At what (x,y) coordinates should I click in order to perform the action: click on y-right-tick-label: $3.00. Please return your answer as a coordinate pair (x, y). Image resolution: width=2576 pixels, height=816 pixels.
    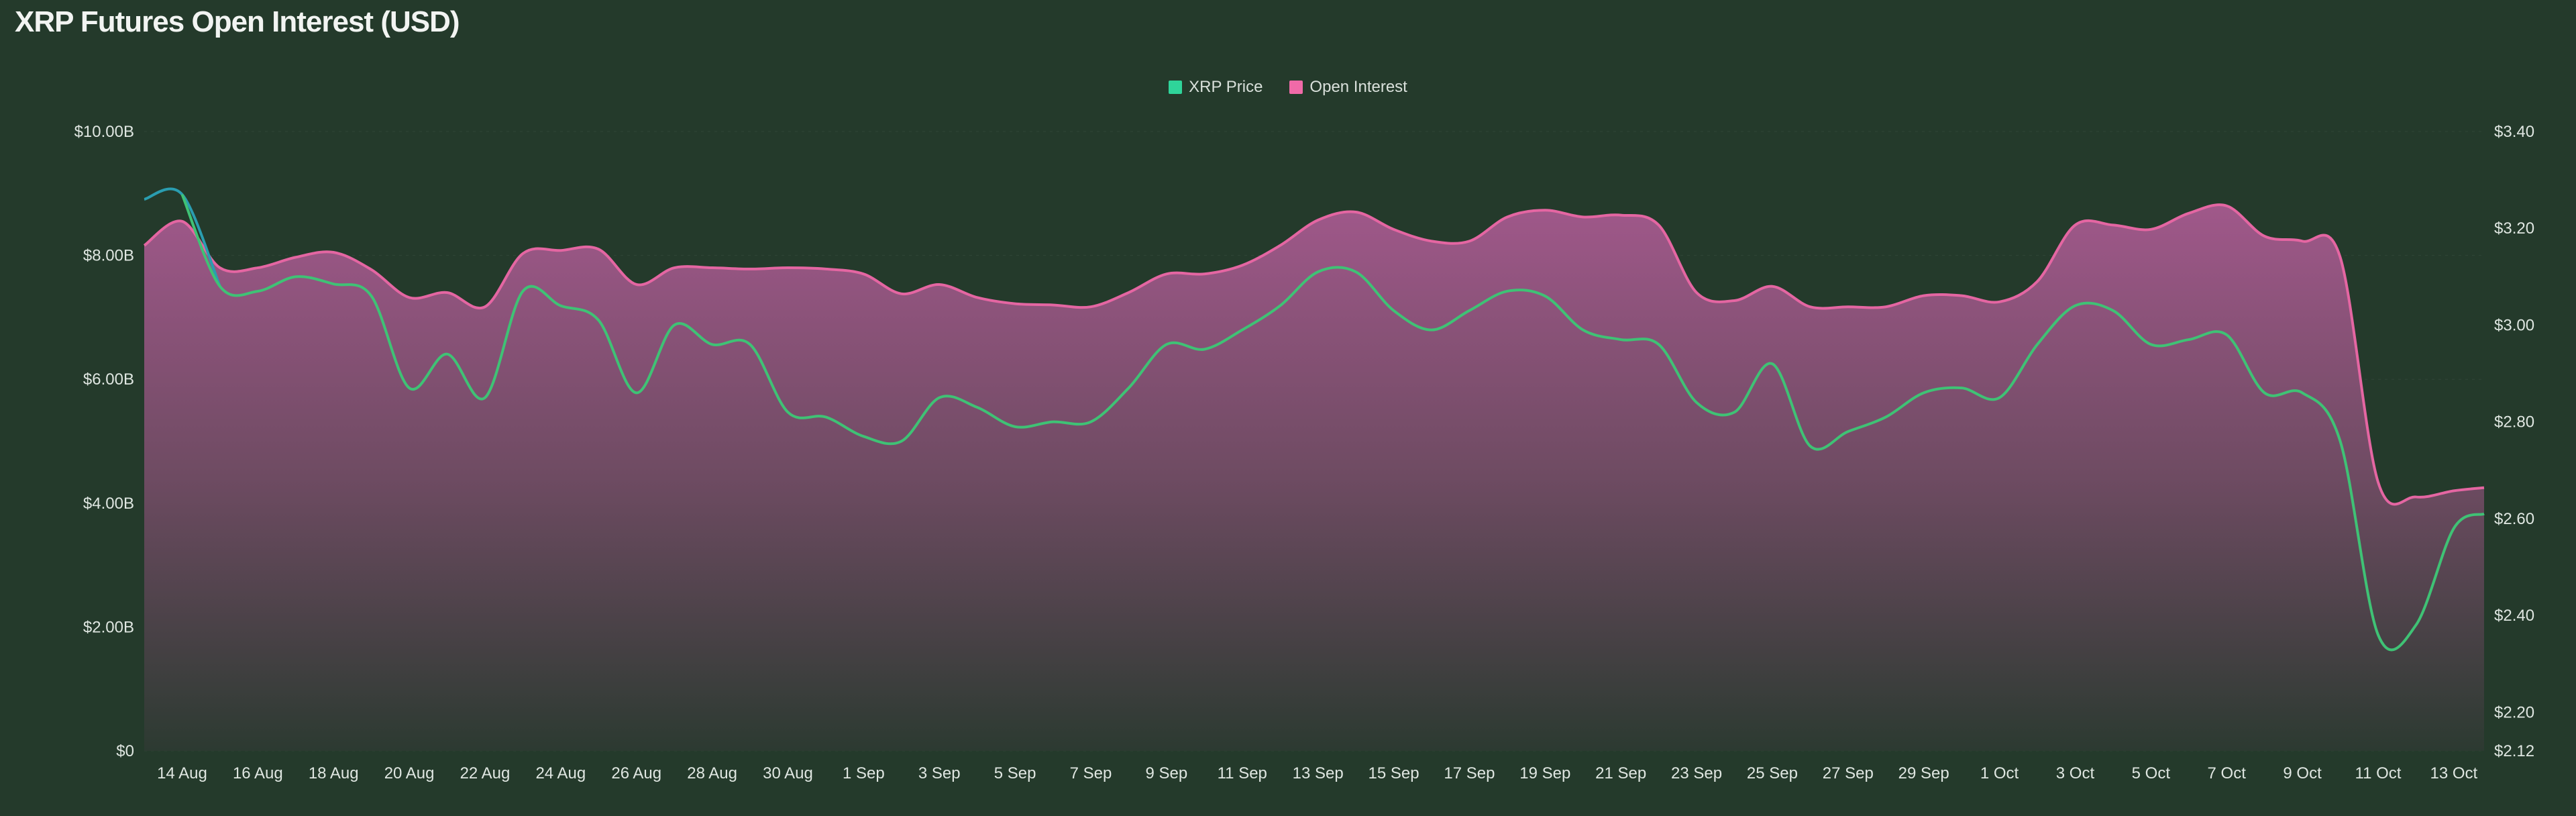
    Looking at the image, I should click on (2514, 325).